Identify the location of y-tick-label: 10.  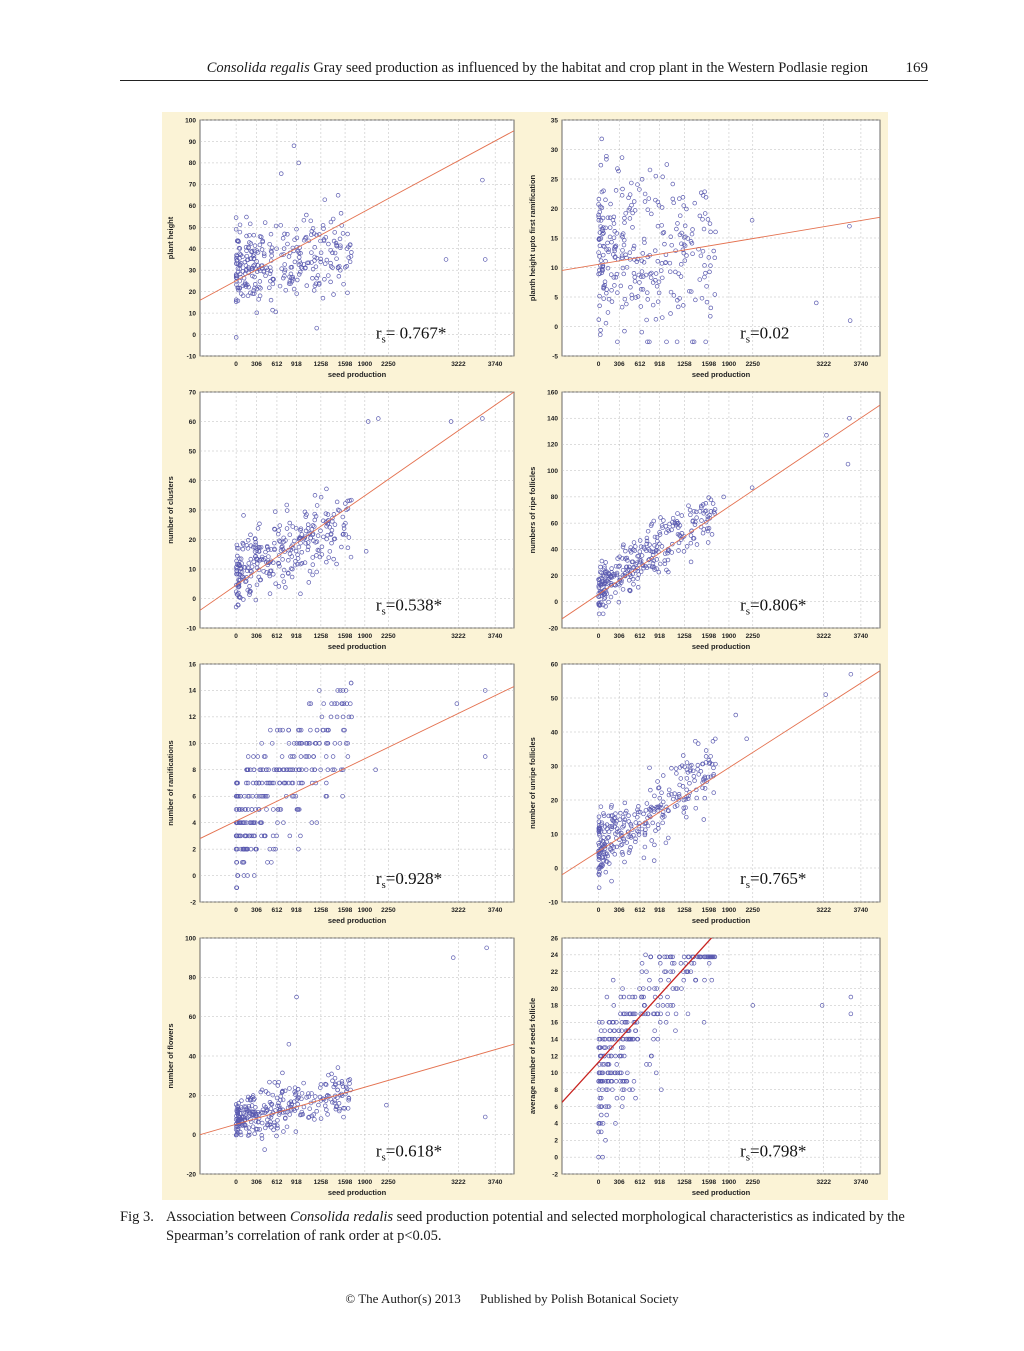
(193, 569).